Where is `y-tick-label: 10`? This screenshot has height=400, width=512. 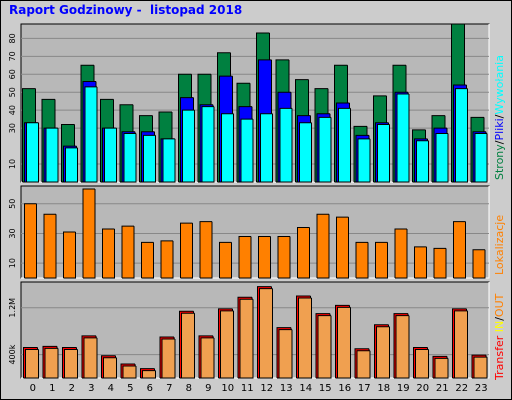 y-tick-label: 10 is located at coordinates (12, 164).